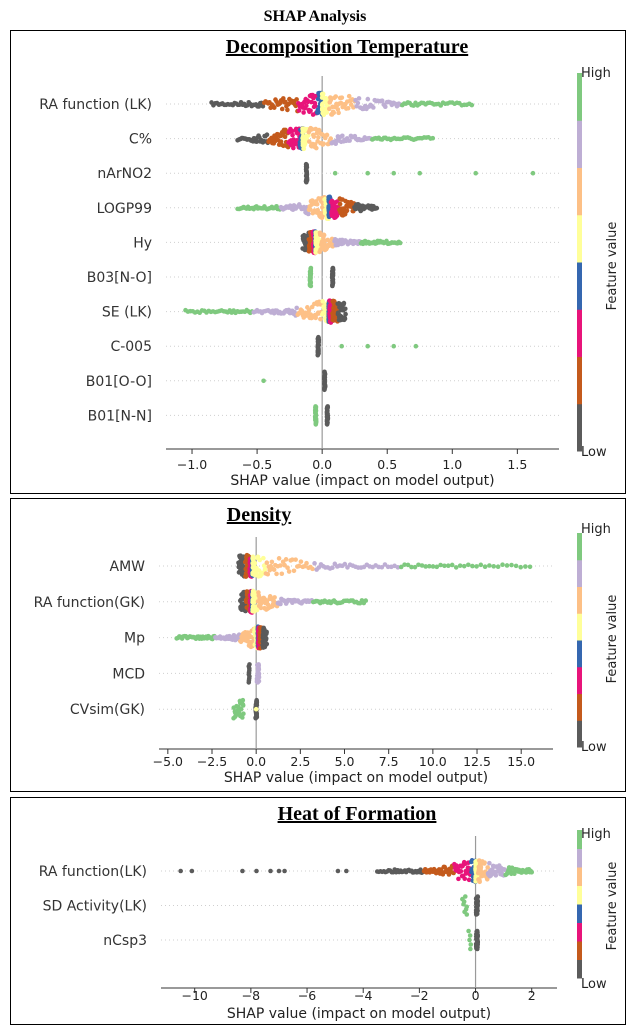 The image size is (630, 1027). Describe the element at coordinates (95, 105) in the screenshot. I see `feature-label-ra-function-lk: RA function (LK)` at that location.